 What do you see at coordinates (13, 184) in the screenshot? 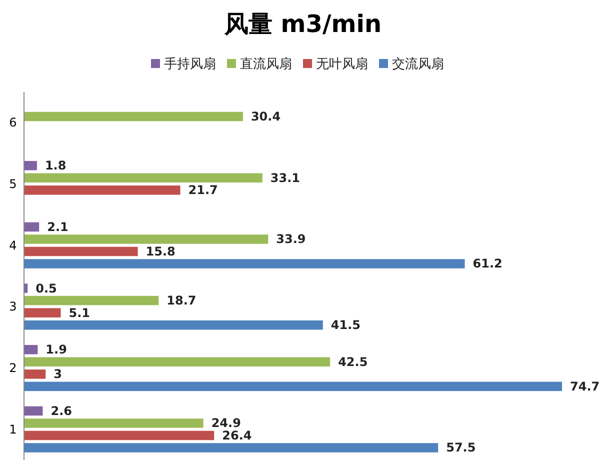
I see `y-tick-label: 5` at bounding box center [13, 184].